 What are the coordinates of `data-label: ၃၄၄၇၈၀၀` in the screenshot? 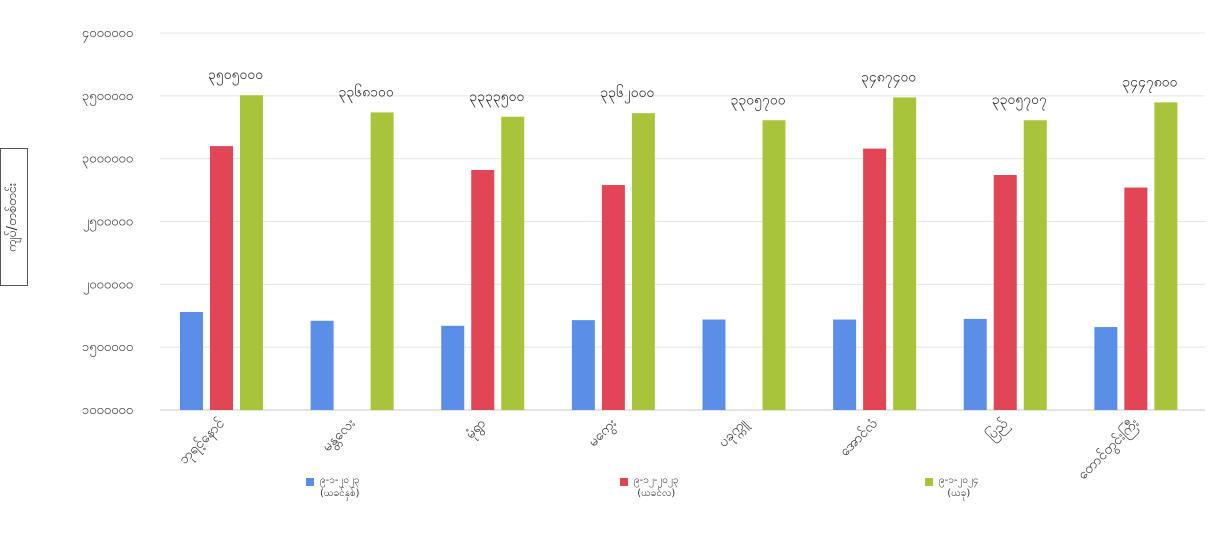 It's located at (1149, 83).